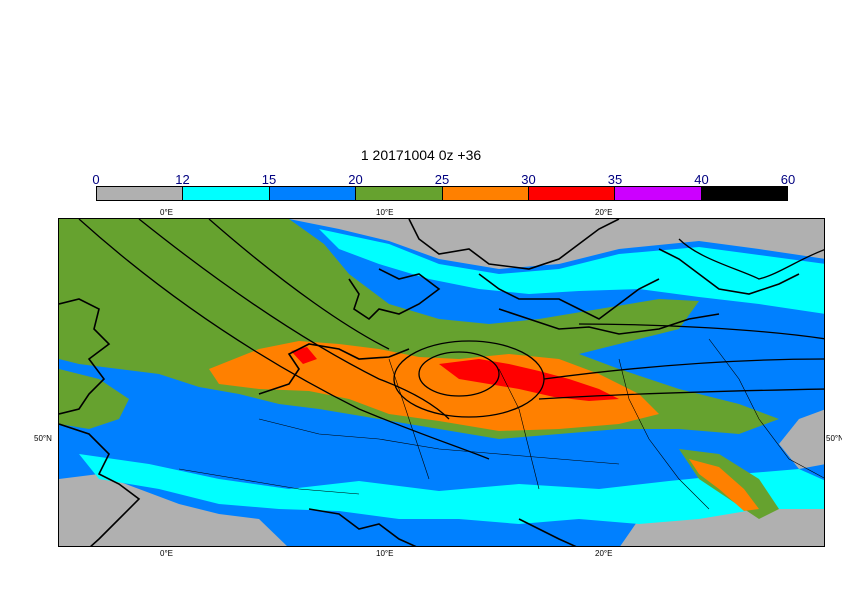 Image resolution: width=842 pixels, height=596 pixels. Describe the element at coordinates (173, 510) in the screenshot. I see `field-gray-bottom-left` at that location.